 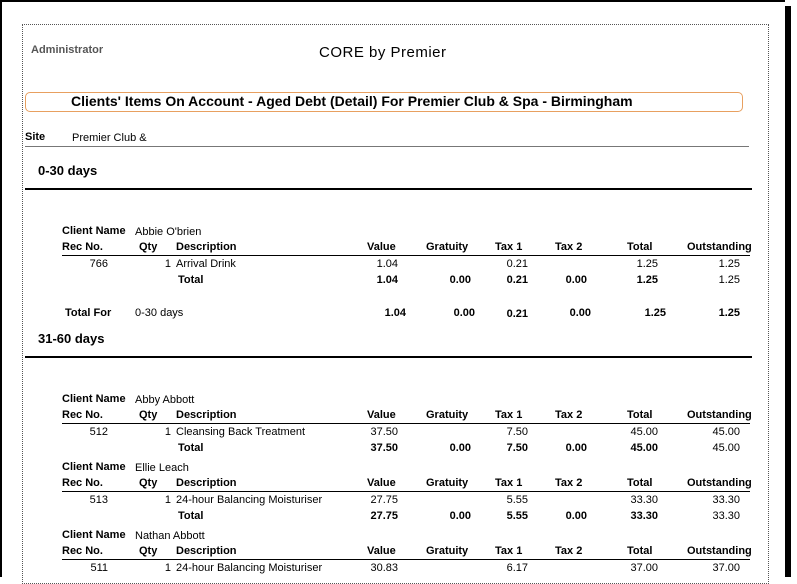 I want to click on tax1: 7.50, so click(x=517, y=432).